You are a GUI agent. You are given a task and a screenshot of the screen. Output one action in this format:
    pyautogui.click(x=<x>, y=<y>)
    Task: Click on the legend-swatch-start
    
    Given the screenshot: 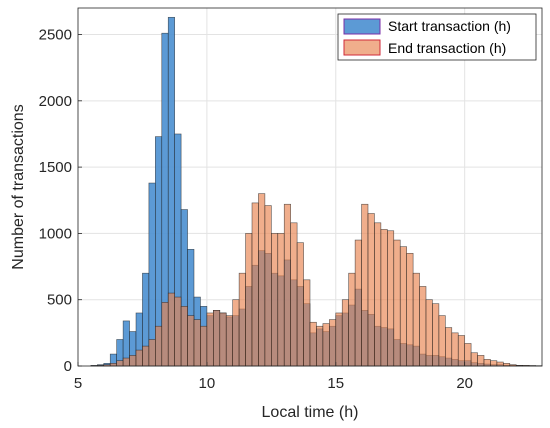 What is the action you would take?
    pyautogui.click(x=362, y=26)
    